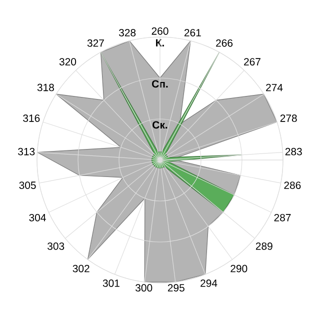 The image size is (320, 320). I want to click on spoke-label: 278, so click(288, 118).